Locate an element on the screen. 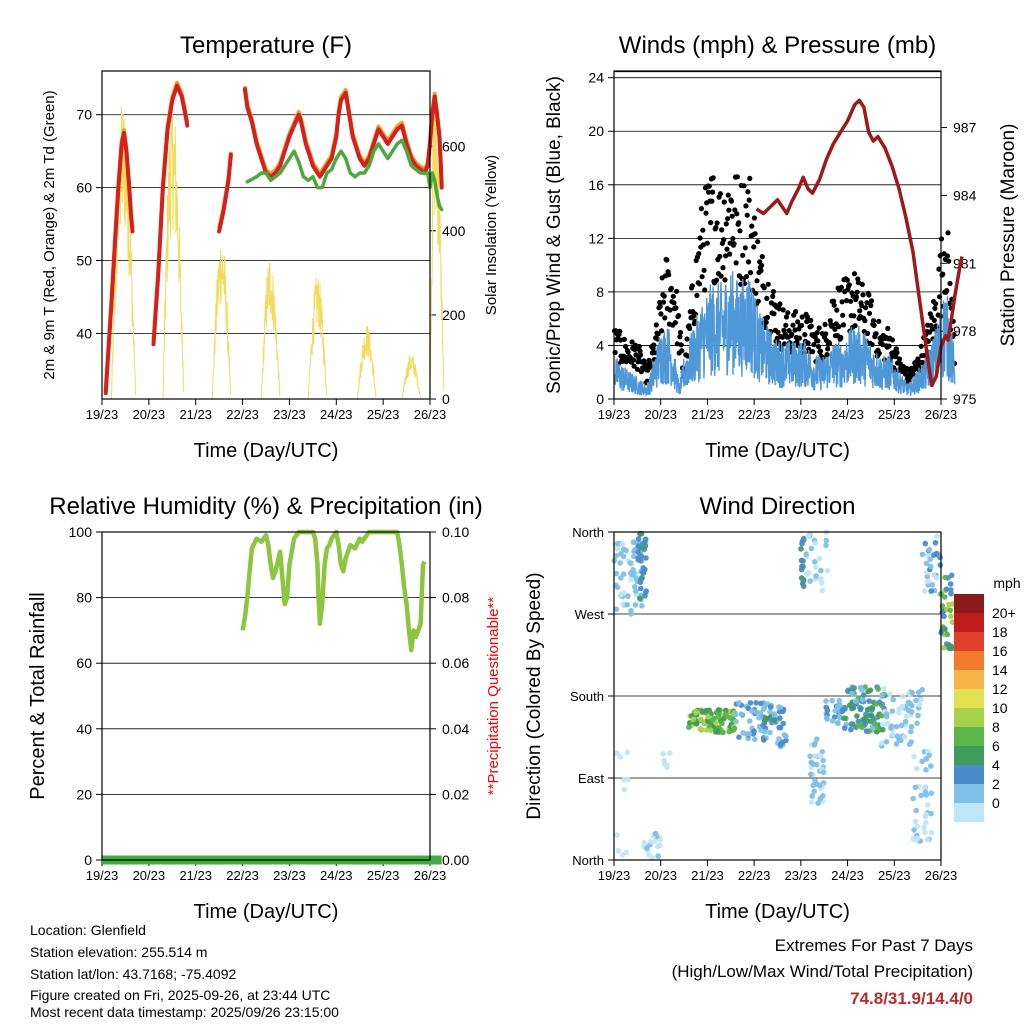 Image resolution: width=1024 pixels, height=1024 pixels. panel-2-x-axis-label: Time (Day/UTC) is located at coordinates (266, 912).